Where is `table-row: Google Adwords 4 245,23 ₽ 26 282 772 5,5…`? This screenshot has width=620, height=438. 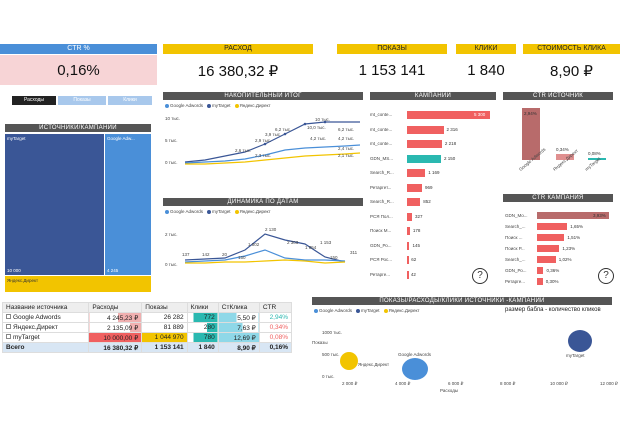
table-row: Google Adwords 4 245,23 ₽ 26 282 772 5,5… is located at coordinates (147, 317).